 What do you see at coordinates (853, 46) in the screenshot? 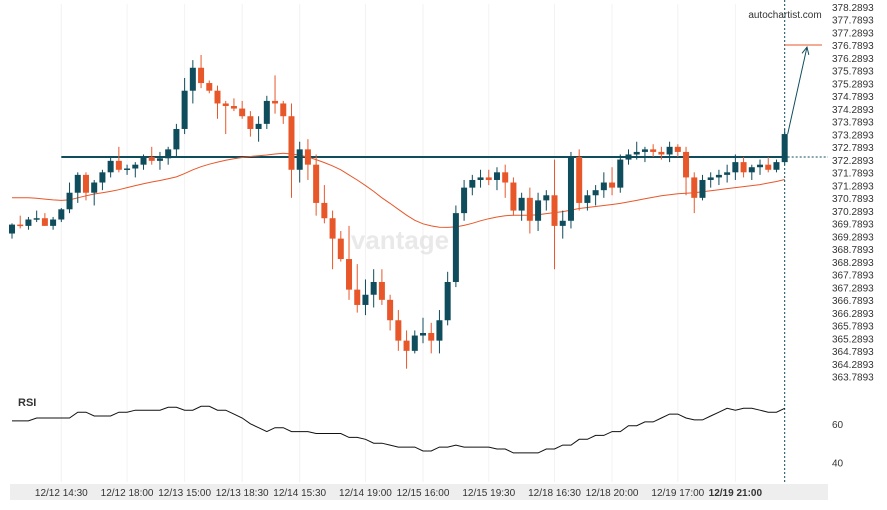
I see `price-tick-label: 376.7893` at bounding box center [853, 46].